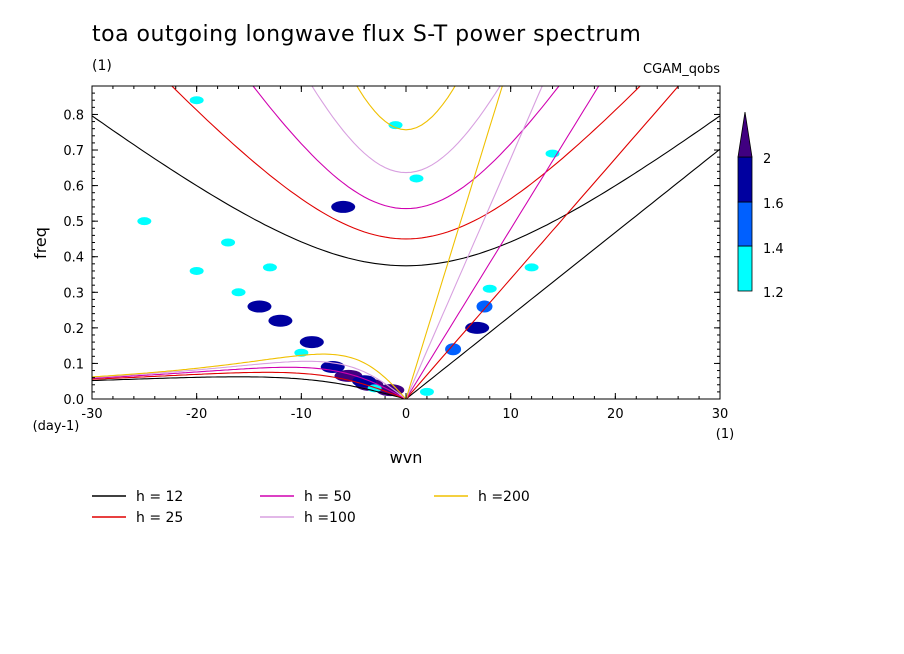  I want to click on x-tick-label: -30, so click(91, 414).